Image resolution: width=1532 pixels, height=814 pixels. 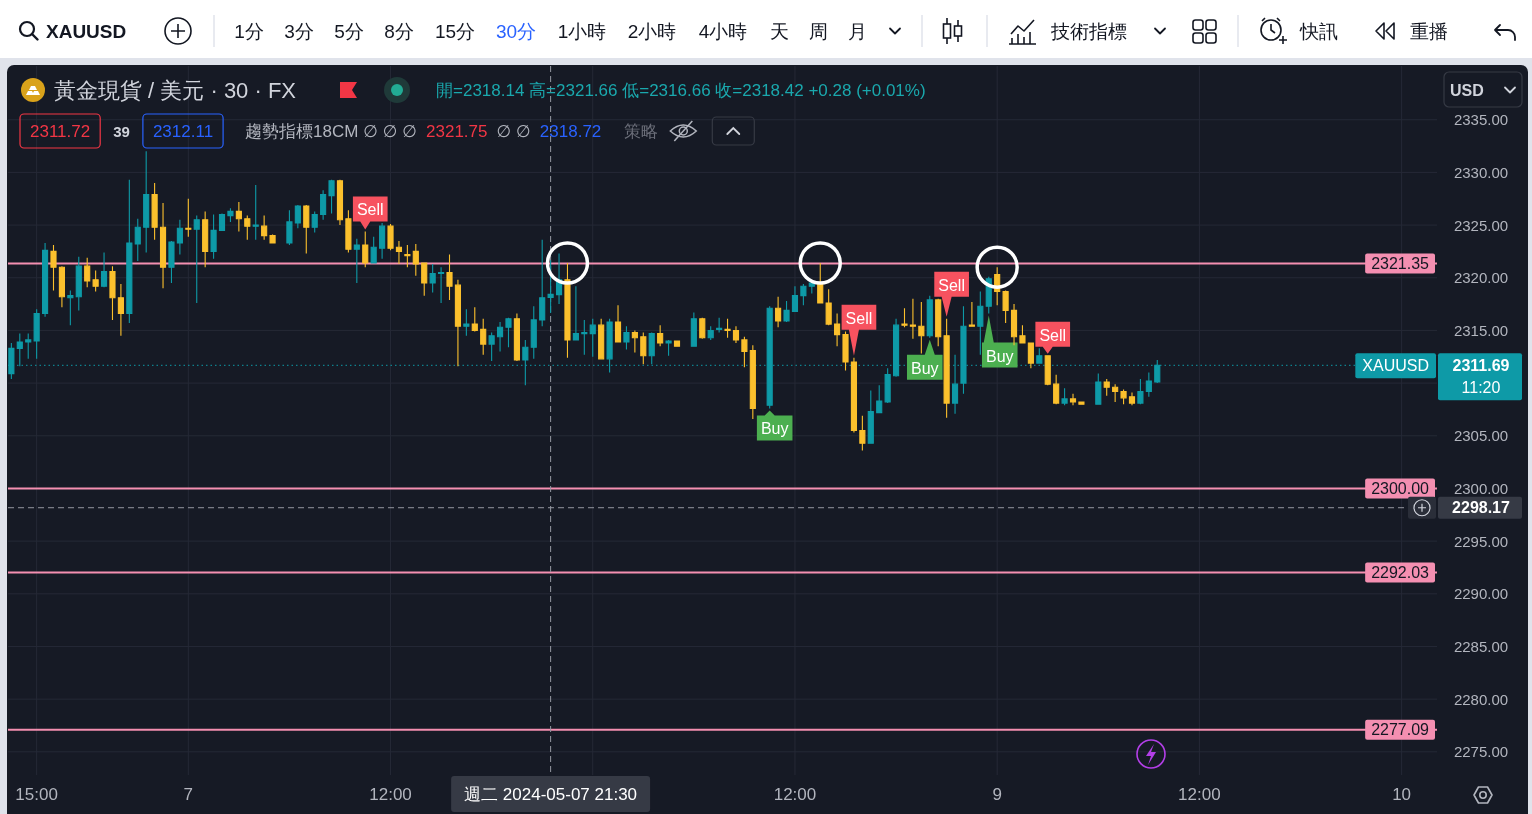 I want to click on text: 3分, so click(x=299, y=31).